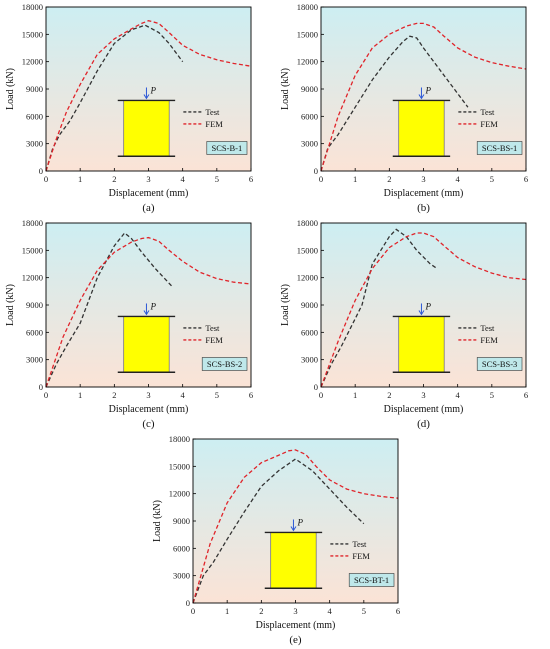 The width and height of the screenshot is (550, 649). What do you see at coordinates (489, 340) in the screenshot?
I see `legend-label: FEM` at bounding box center [489, 340].